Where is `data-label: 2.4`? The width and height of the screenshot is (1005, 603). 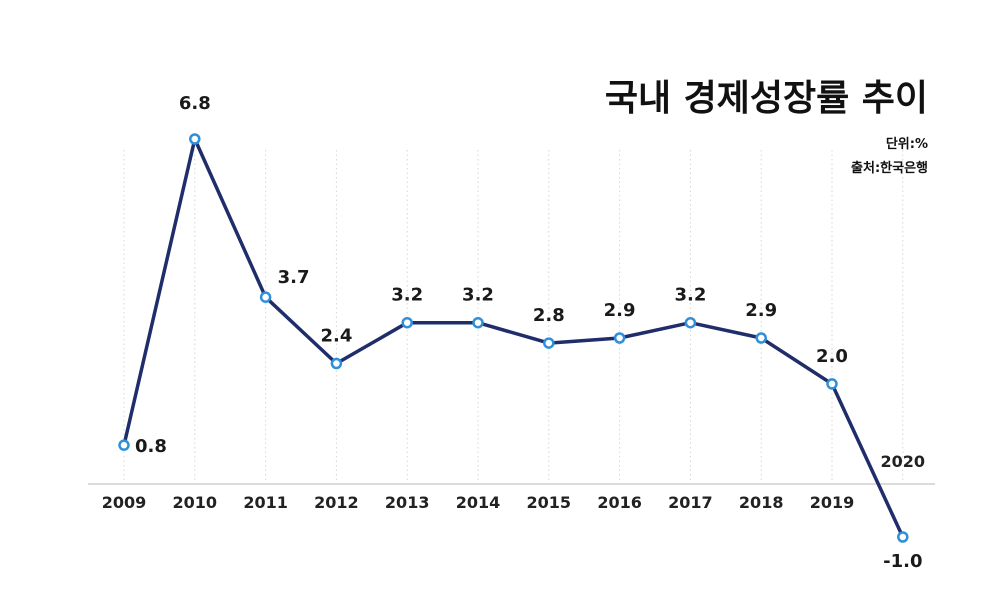
data-label: 2.4 is located at coordinates (336, 336).